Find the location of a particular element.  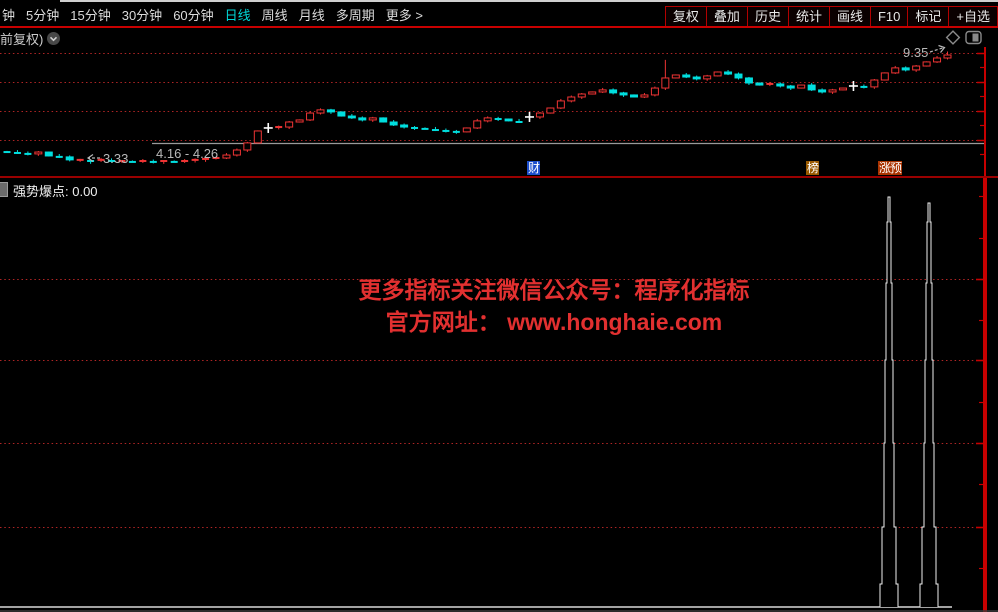

diamond-icon is located at coordinates (953, 37).